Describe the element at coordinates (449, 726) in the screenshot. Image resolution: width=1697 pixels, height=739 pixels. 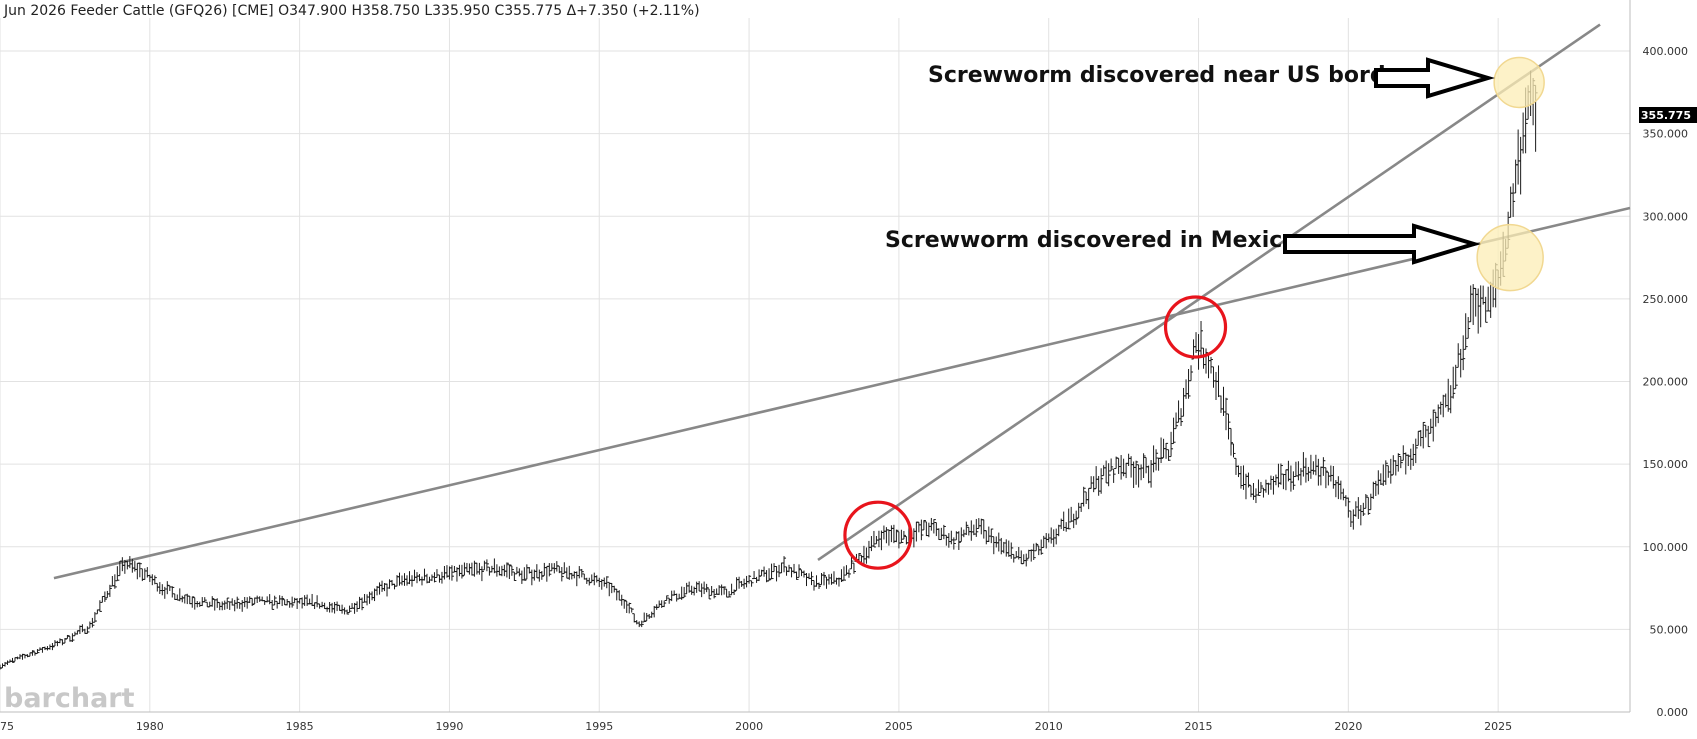
I see `x-tick-label: 1990` at that location.